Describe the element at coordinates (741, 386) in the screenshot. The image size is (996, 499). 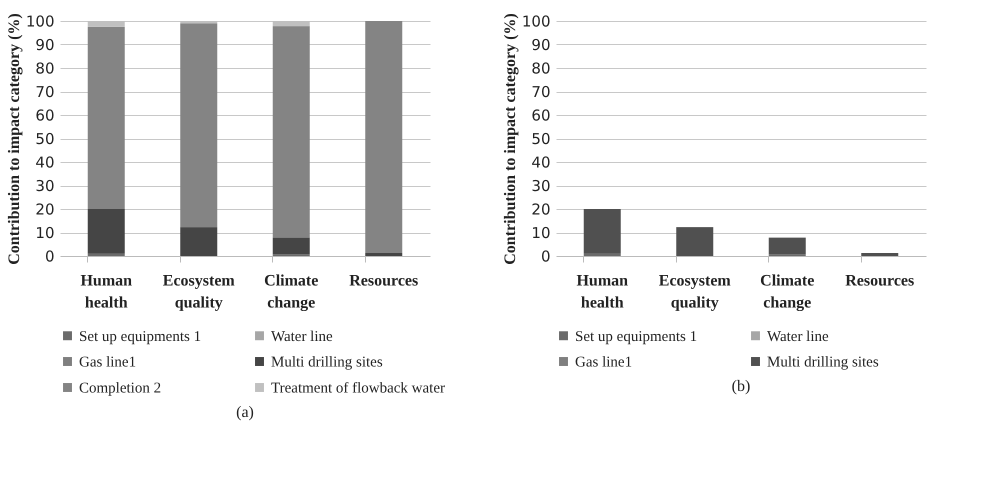
I see `text: (b)` at that location.